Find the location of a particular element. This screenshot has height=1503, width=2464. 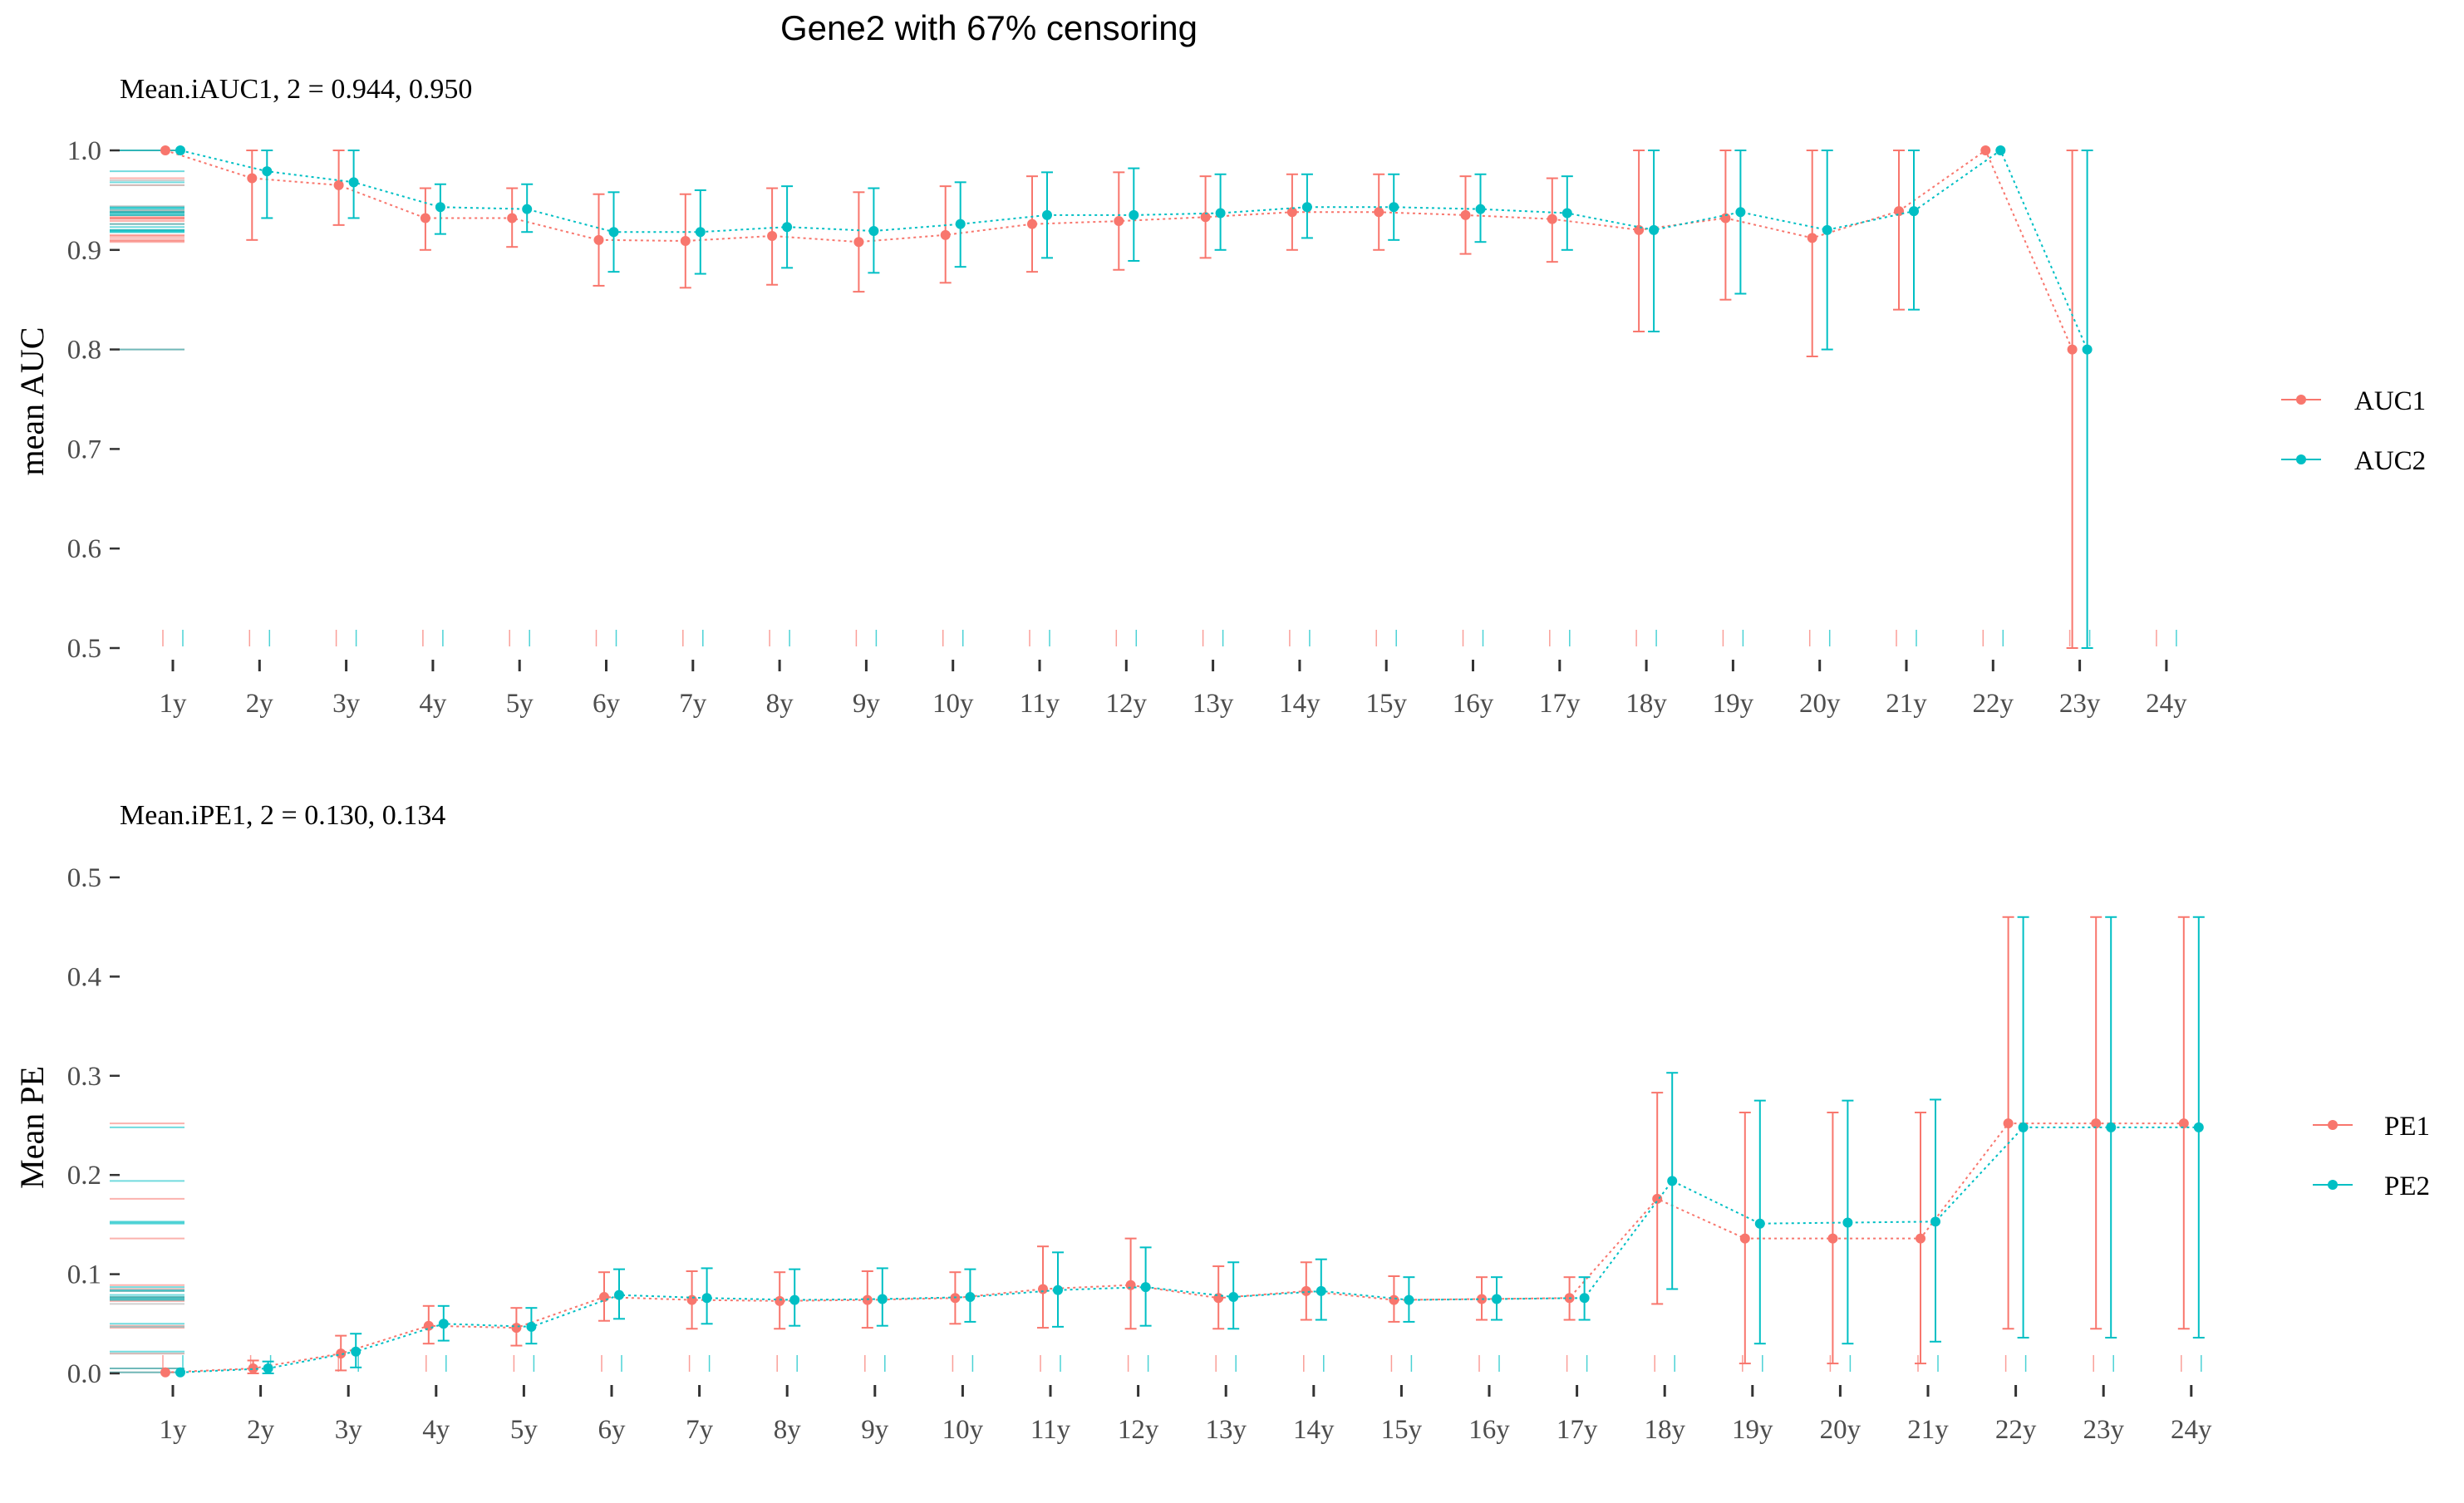

pe-x-tick-label: 6y is located at coordinates (612, 1430).